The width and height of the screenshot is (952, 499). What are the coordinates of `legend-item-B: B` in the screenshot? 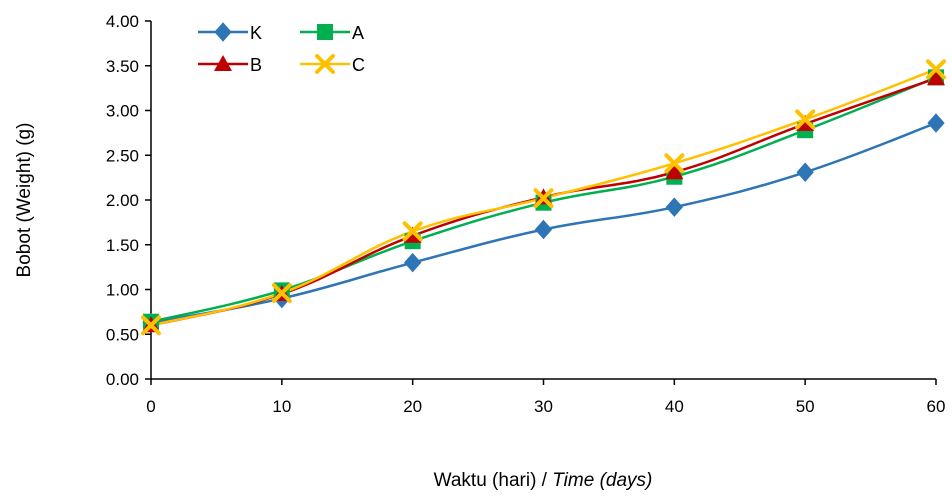 It's located at (230, 65).